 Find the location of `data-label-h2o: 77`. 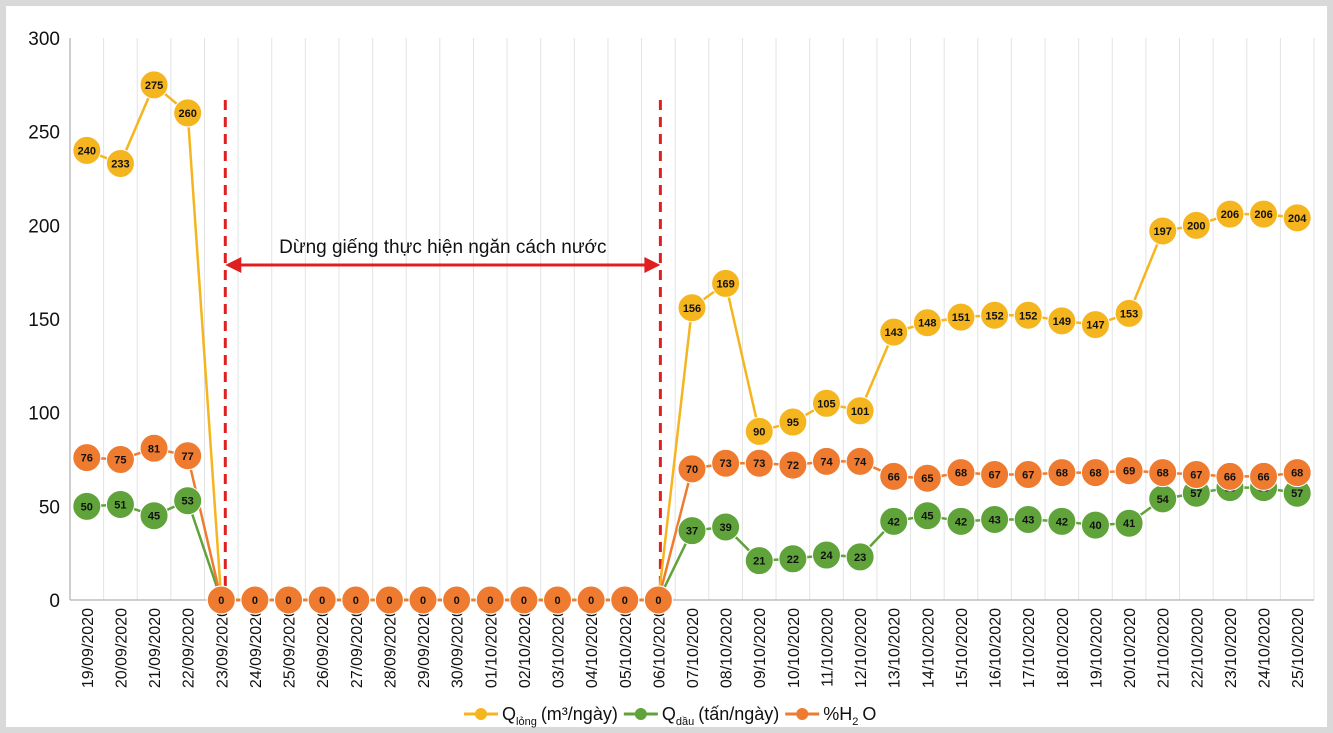

data-label-h2o: 77 is located at coordinates (188, 457).